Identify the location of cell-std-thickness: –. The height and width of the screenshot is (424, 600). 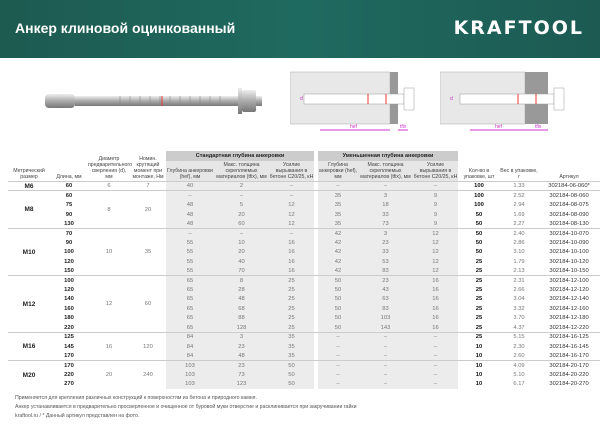
(241, 233).